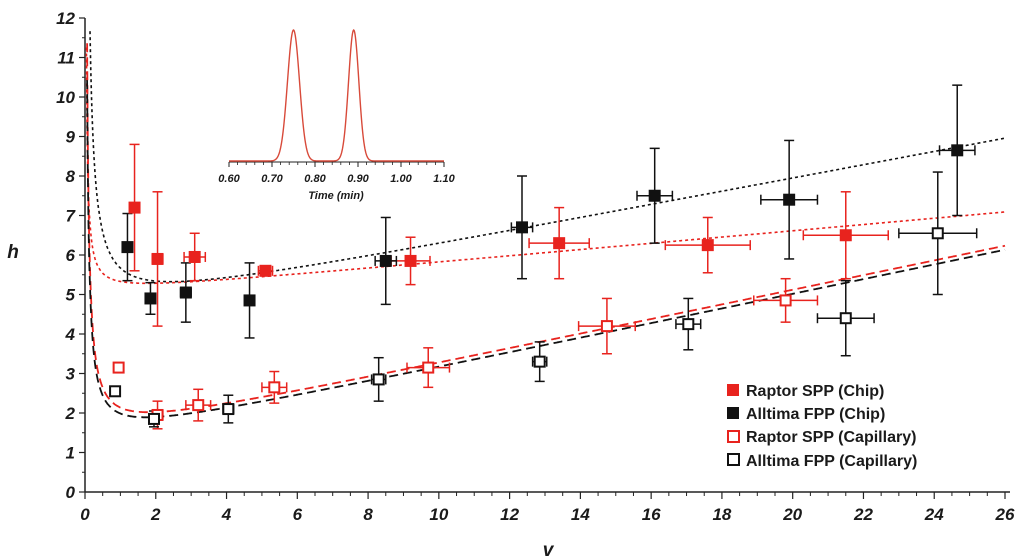 The image size is (1024, 558). Describe the element at coordinates (13, 252) in the screenshot. I see `y-axis-title: h` at that location.